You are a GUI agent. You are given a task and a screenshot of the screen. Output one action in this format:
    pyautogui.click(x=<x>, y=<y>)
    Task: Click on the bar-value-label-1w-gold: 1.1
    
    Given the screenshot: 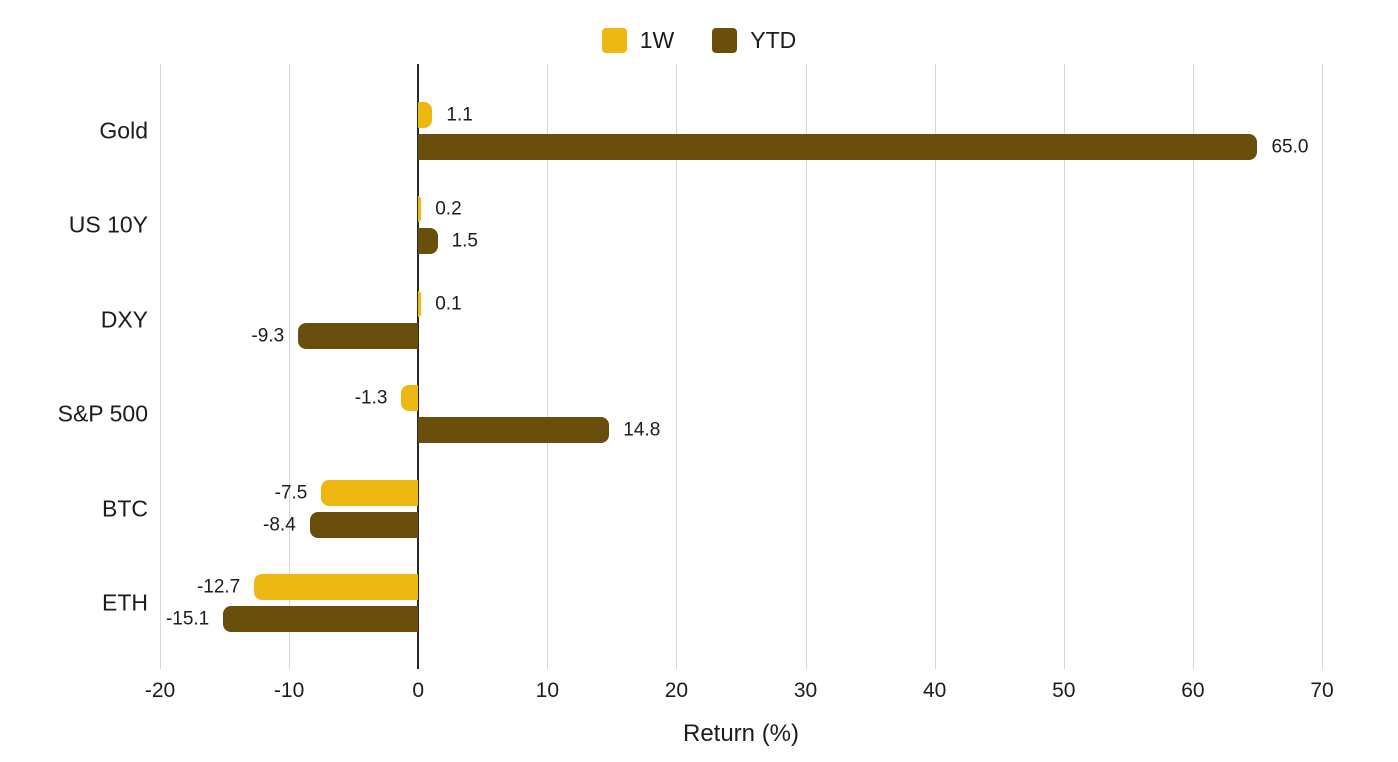 What is the action you would take?
    pyautogui.click(x=459, y=114)
    